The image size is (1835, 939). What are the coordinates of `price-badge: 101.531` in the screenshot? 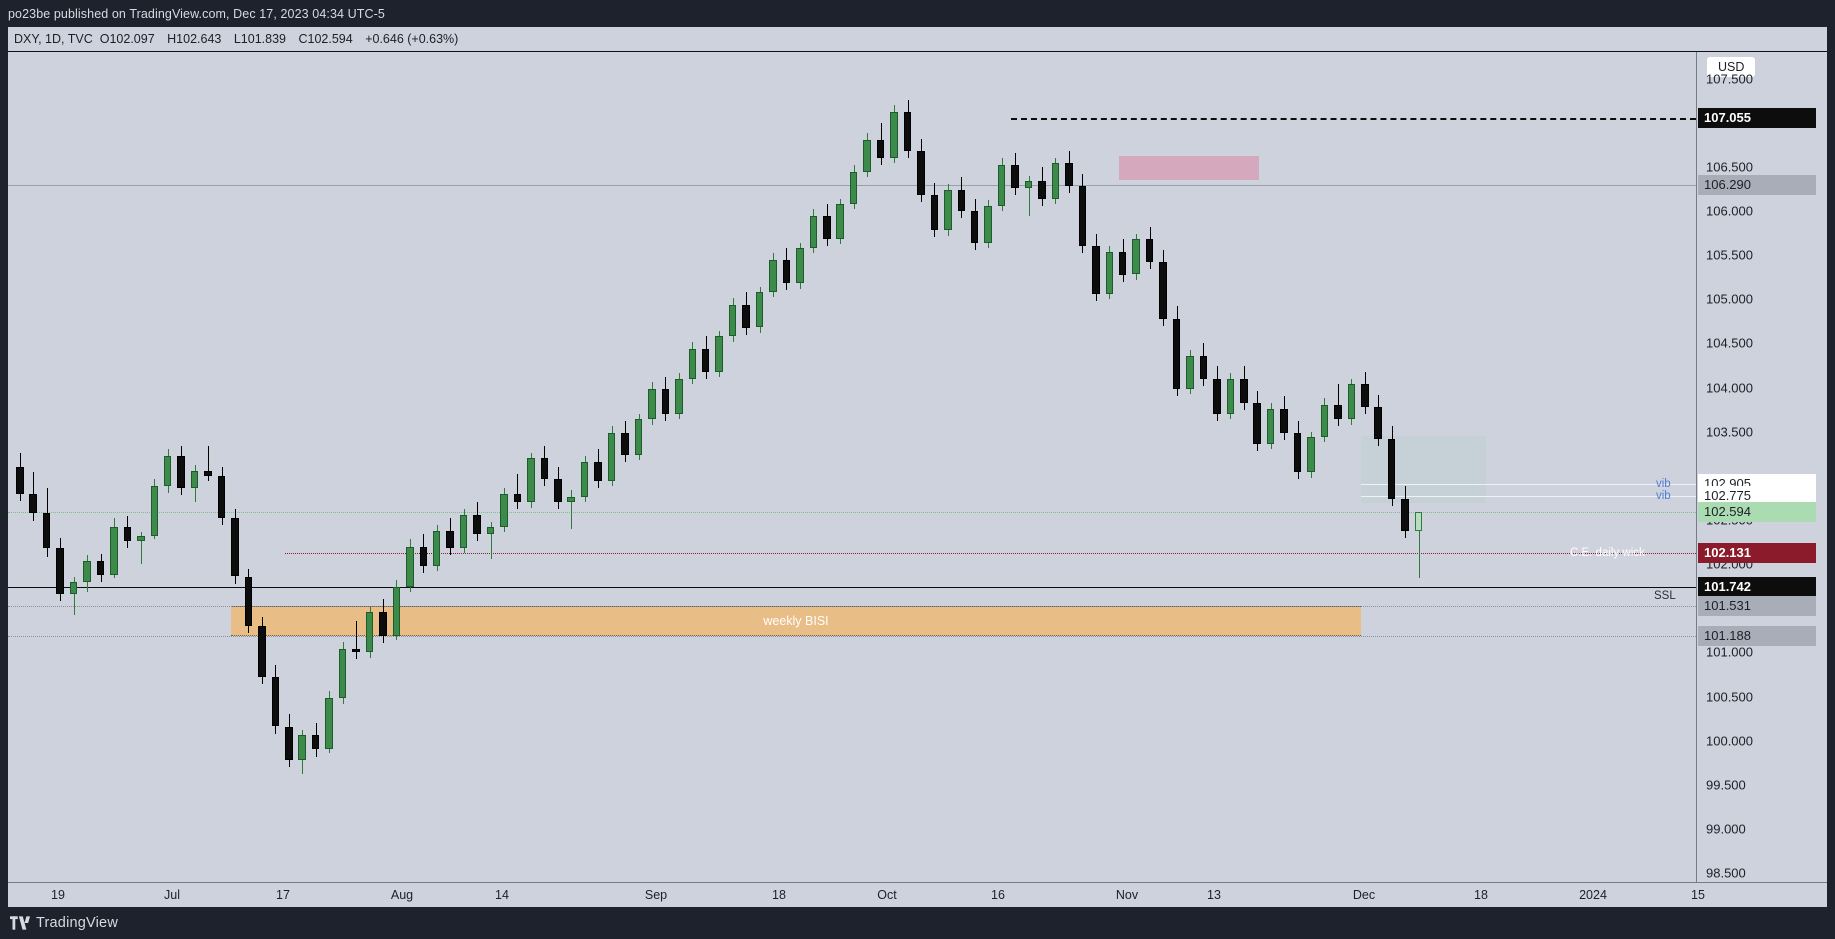 It's located at (1757, 605).